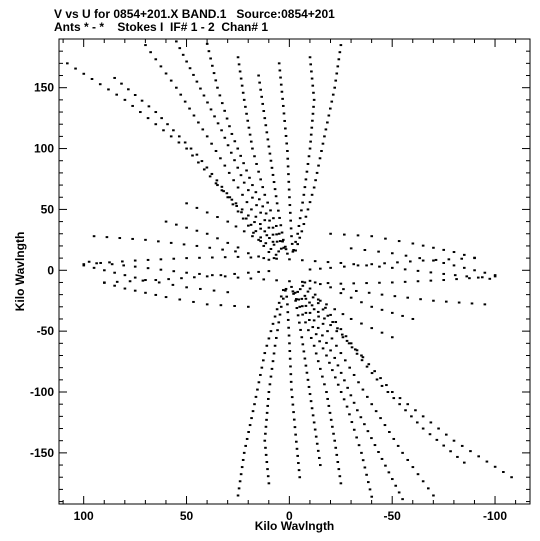 Image resolution: width=540 pixels, height=541 pixels. Describe the element at coordinates (161, 27) in the screenshot. I see `chart-subtitle: Ants * - * Stokes I IF# 1 - 2 Chan# 1` at that location.